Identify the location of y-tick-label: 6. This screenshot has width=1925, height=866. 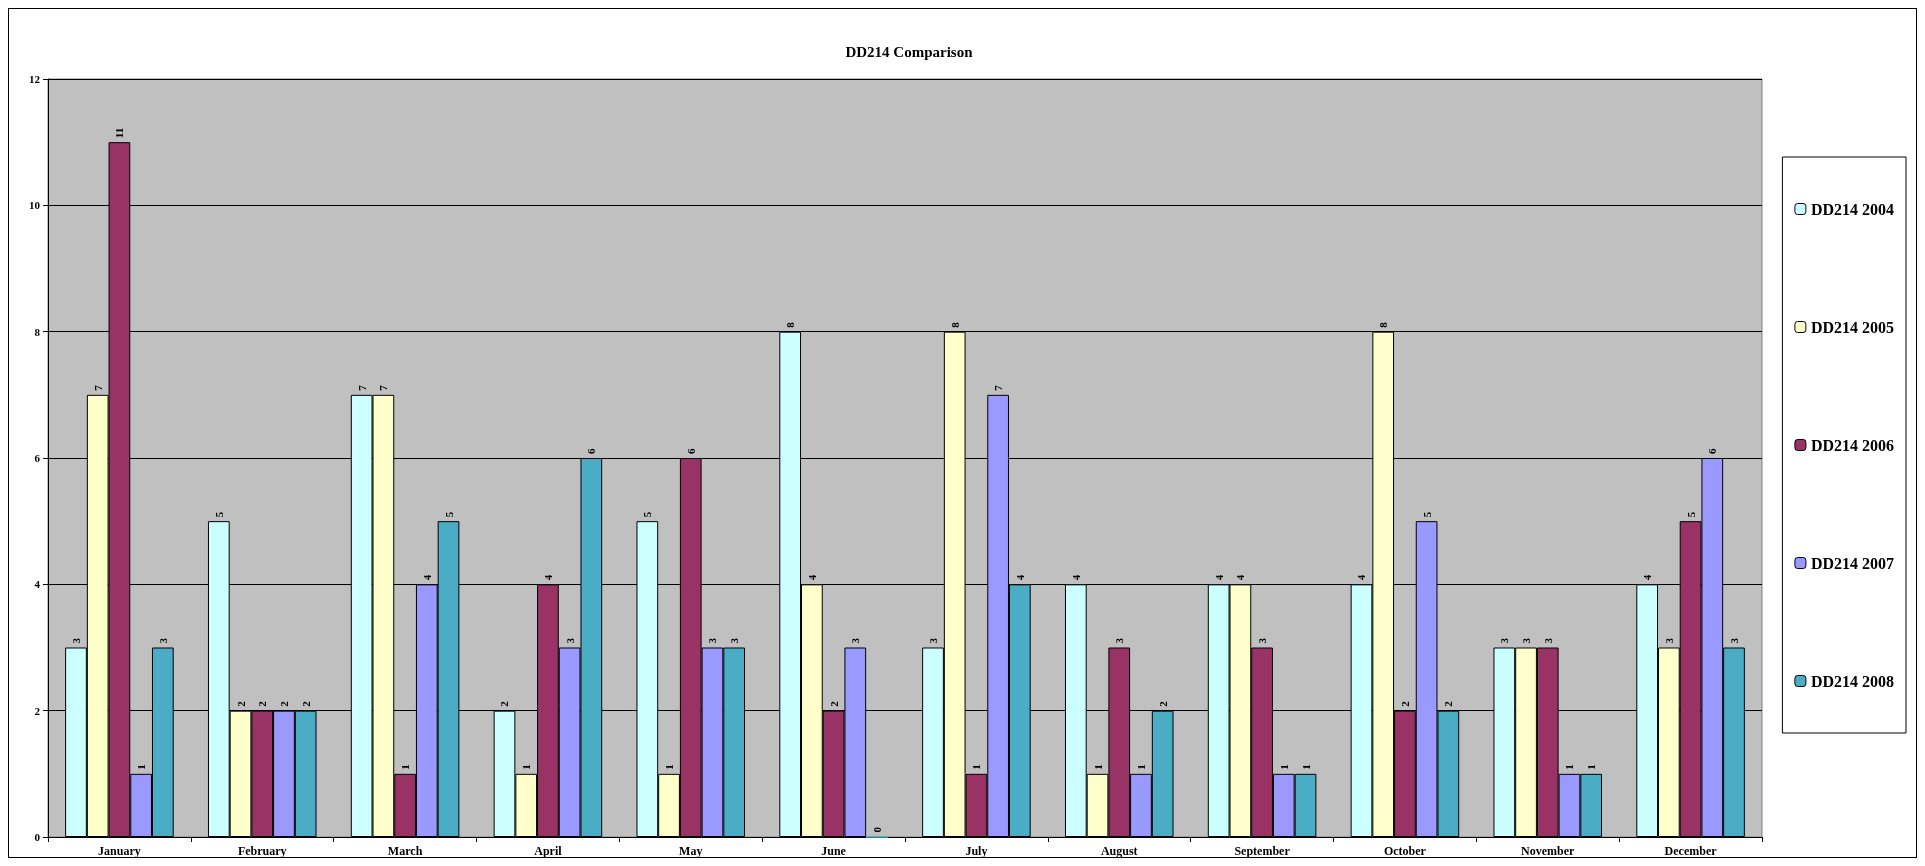
(37, 458).